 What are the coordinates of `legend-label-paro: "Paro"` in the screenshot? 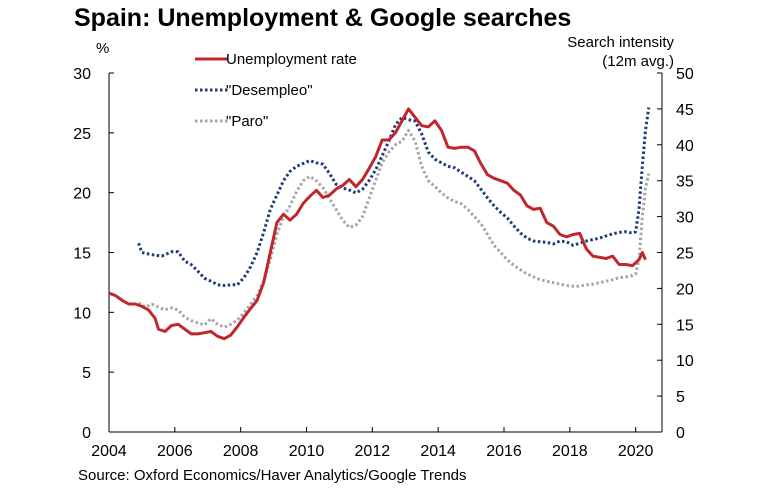 It's located at (247, 121).